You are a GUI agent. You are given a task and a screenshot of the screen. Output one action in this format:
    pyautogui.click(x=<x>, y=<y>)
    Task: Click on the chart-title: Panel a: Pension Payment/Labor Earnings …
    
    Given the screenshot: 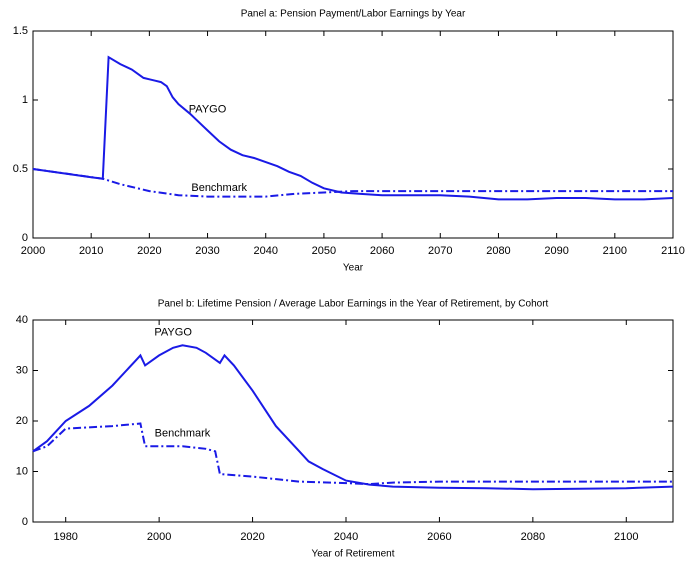 What is the action you would take?
    pyautogui.click(x=353, y=14)
    